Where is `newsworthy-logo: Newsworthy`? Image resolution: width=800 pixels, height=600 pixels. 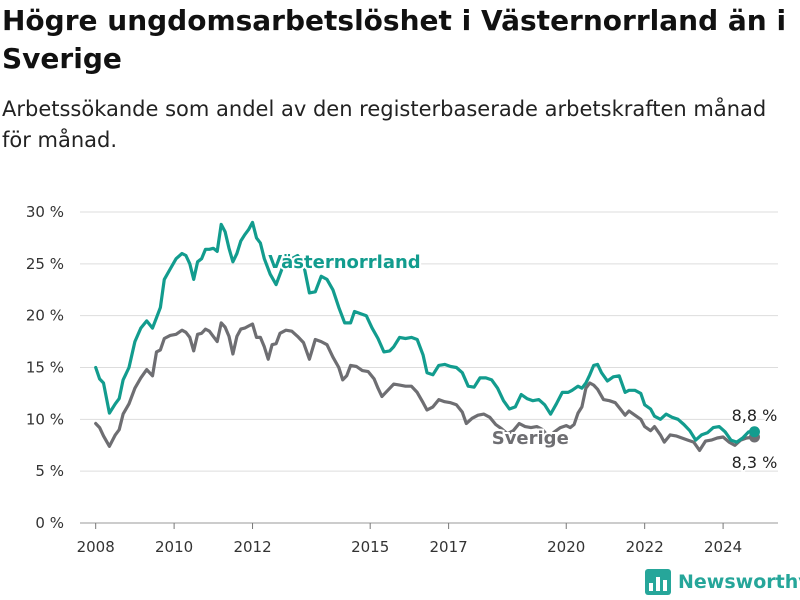
newsworthy-logo: Newsworthy is located at coordinates (722, 582).